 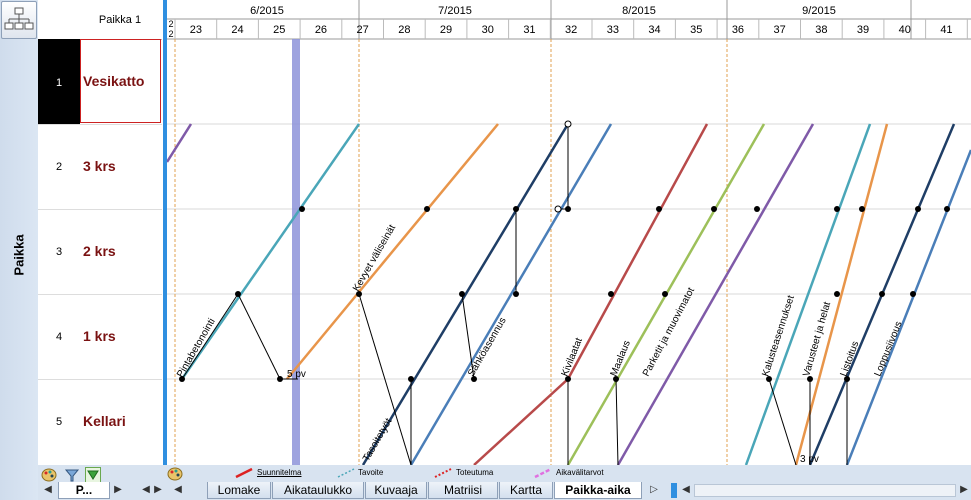 What do you see at coordinates (889, 349) in the screenshot?
I see `task-label: Loppusiivous` at bounding box center [889, 349].